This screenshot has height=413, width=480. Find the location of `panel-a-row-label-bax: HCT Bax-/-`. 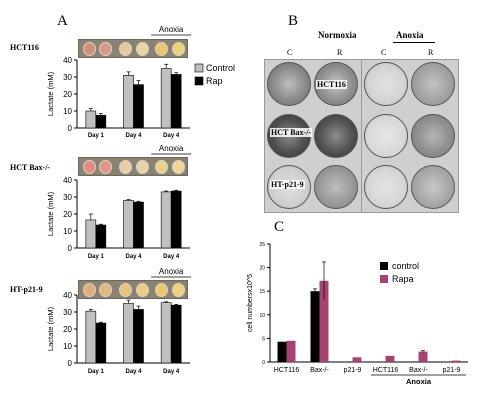

panel-a-row-label-bax: HCT Bax-/- is located at coordinates (30, 167).